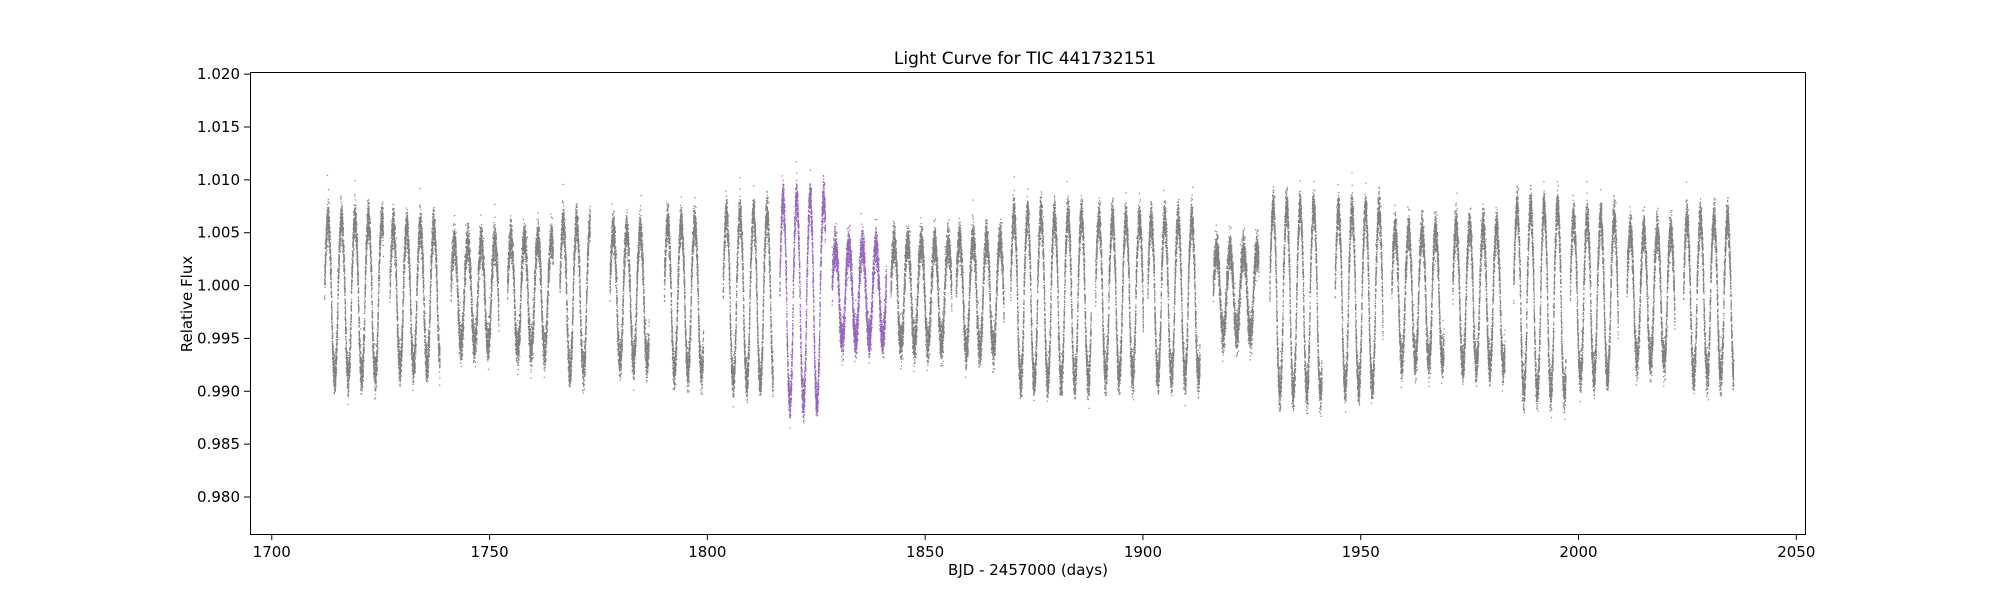 This screenshot has height=600, width=2000. What do you see at coordinates (218, 127) in the screenshot?
I see `y-tick-label: 1.015` at bounding box center [218, 127].